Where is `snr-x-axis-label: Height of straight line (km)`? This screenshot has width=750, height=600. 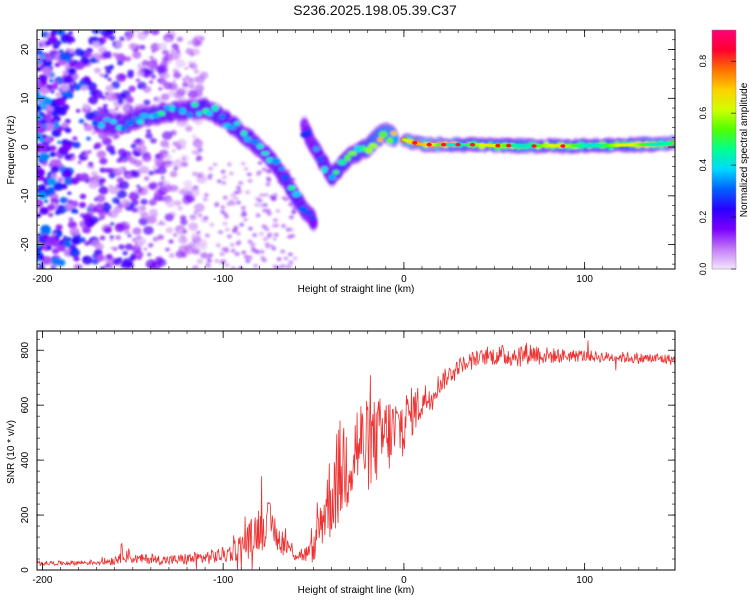 snr-x-axis-label: Height of straight line (km) is located at coordinates (356, 590).